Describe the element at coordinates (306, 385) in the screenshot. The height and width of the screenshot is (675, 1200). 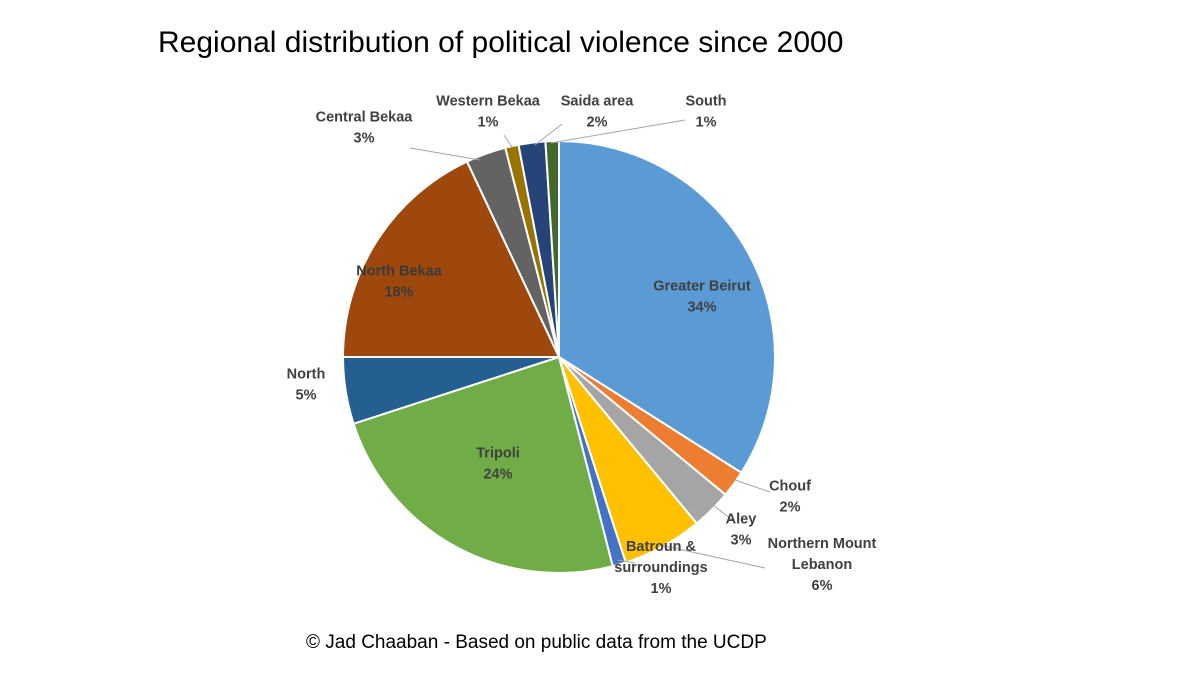
I see `data-label-north: North 5%` at that location.